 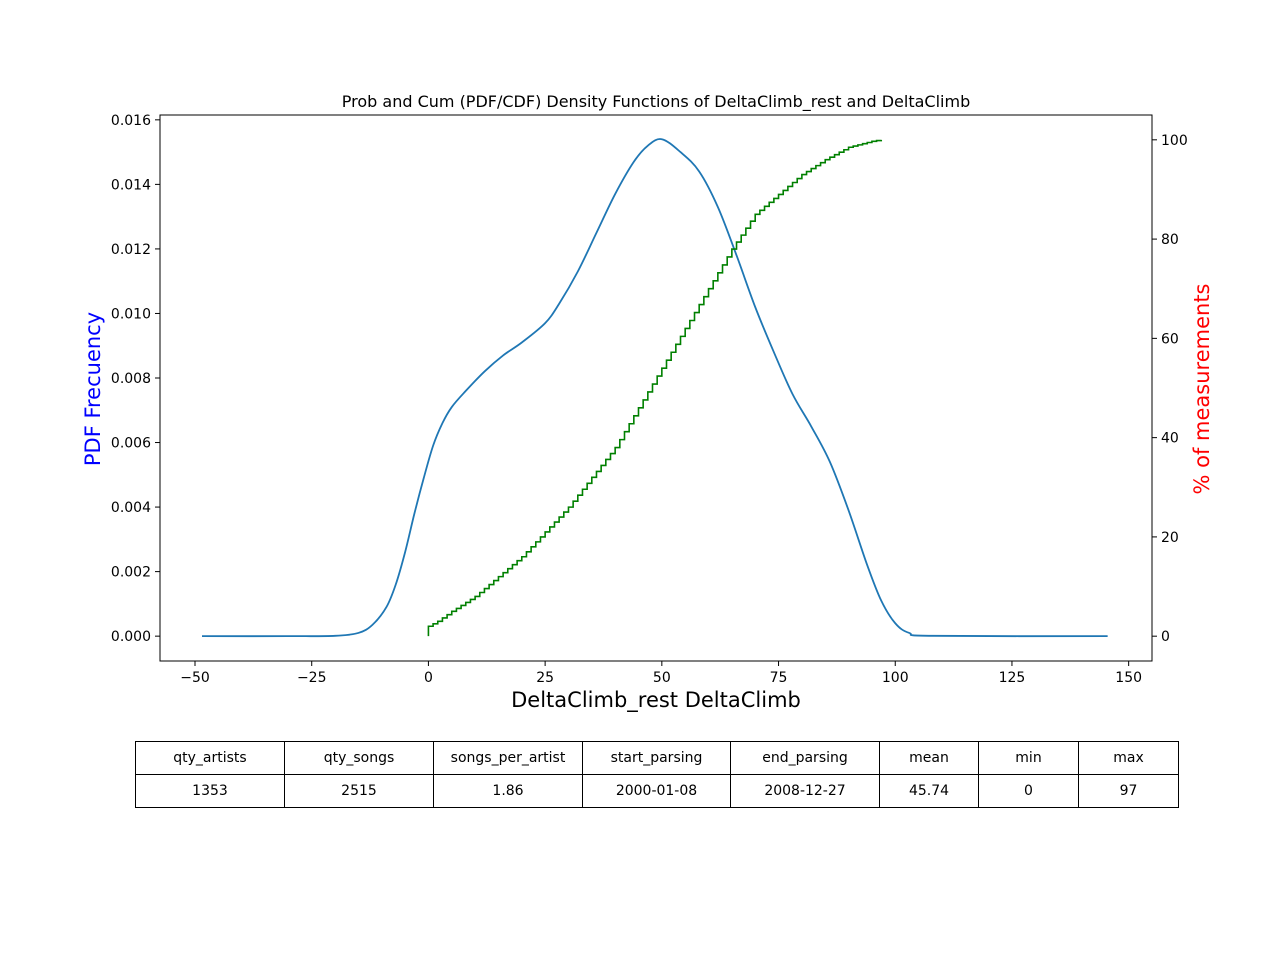 What do you see at coordinates (359, 791) in the screenshot?
I see `table-cell: 2515` at bounding box center [359, 791].